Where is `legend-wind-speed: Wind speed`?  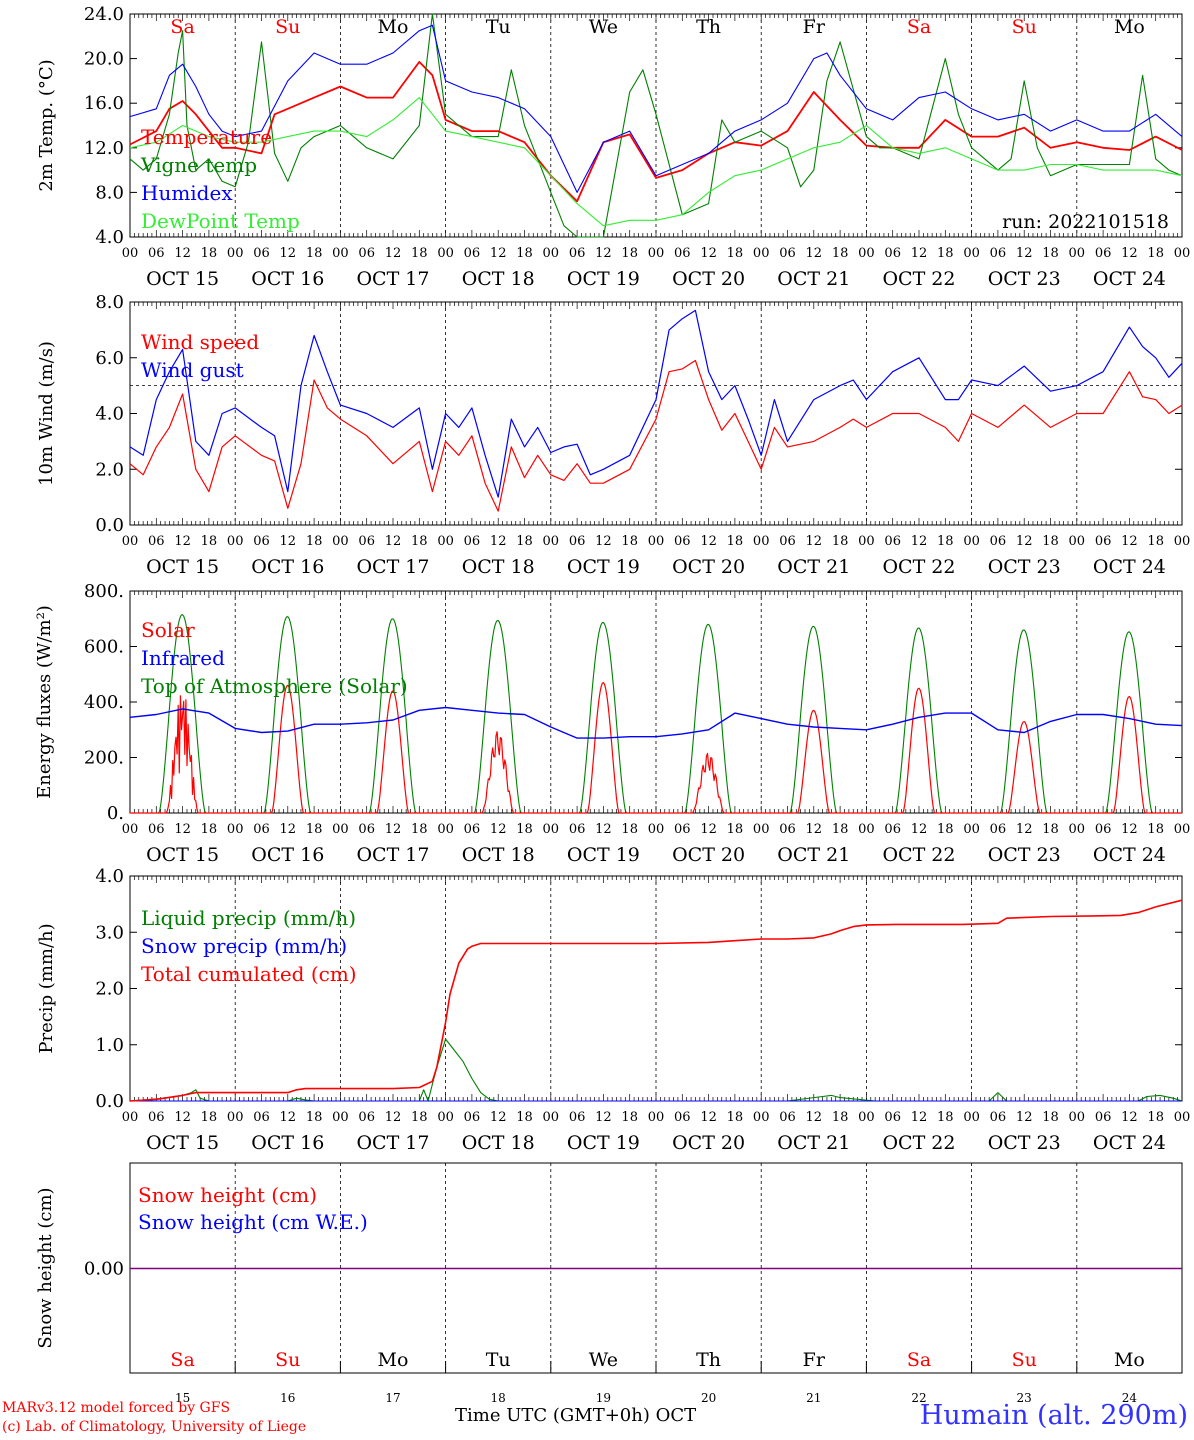 legend-wind-speed: Wind speed is located at coordinates (200, 342).